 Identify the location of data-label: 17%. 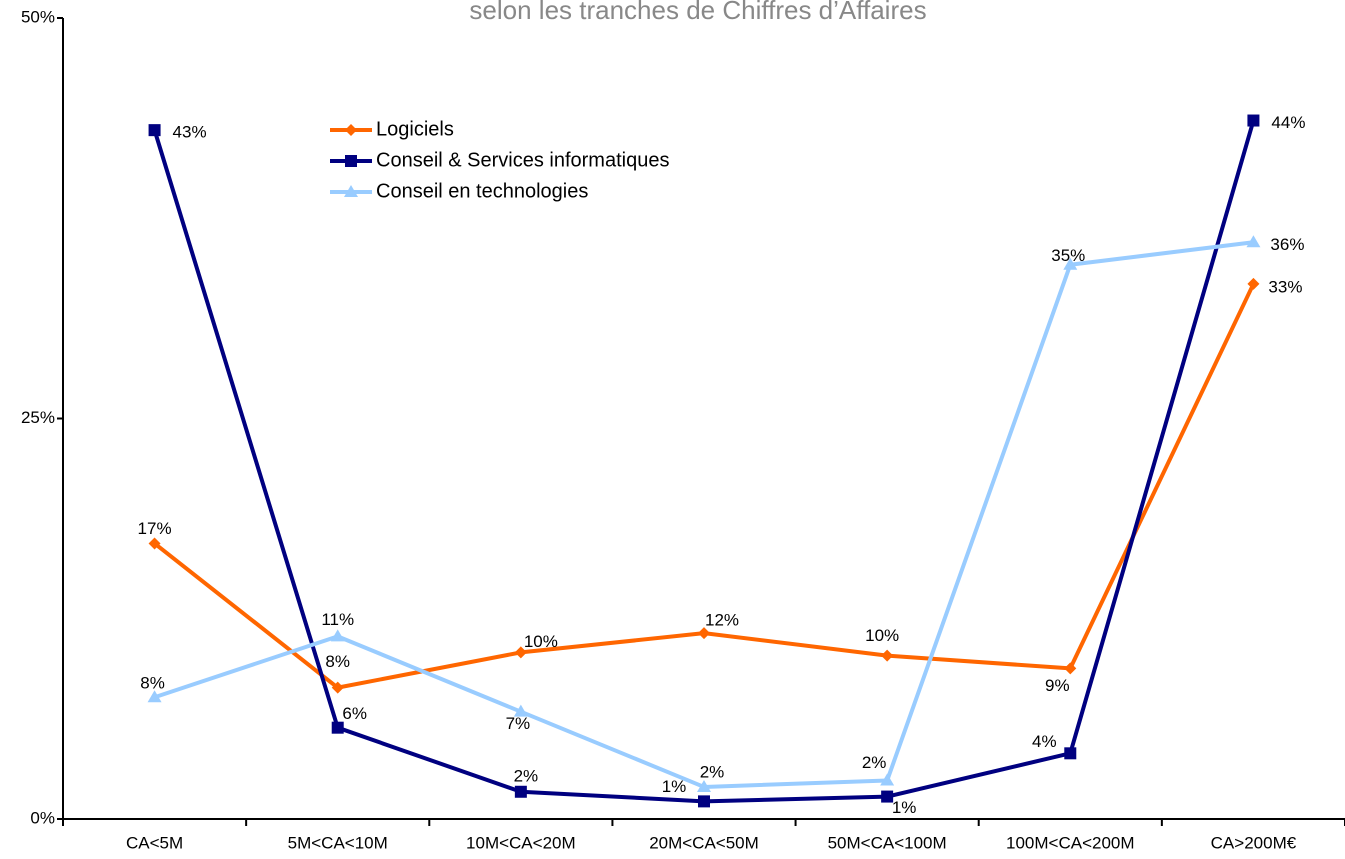
(155, 528).